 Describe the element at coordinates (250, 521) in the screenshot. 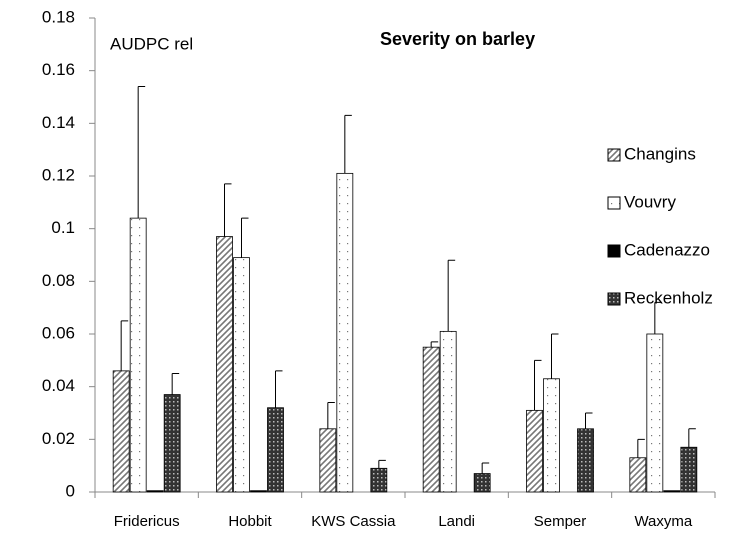

I see `x-tick-label: Hobbit` at that location.